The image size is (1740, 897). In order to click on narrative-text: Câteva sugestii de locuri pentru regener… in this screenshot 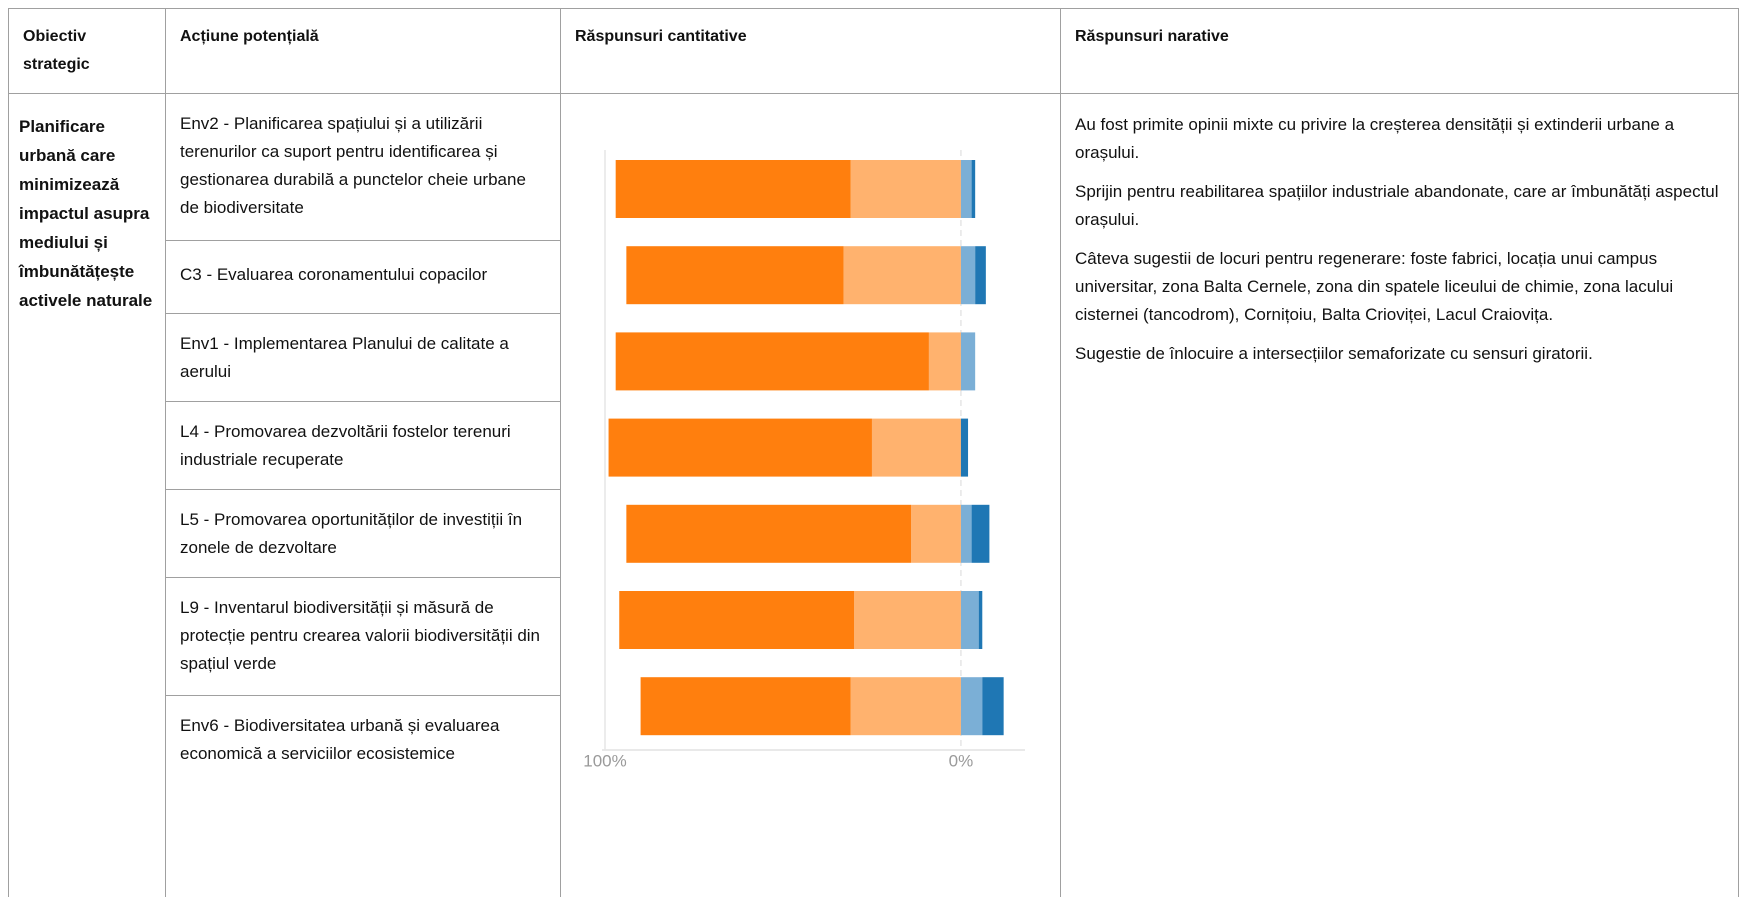, I will do `click(1374, 286)`.